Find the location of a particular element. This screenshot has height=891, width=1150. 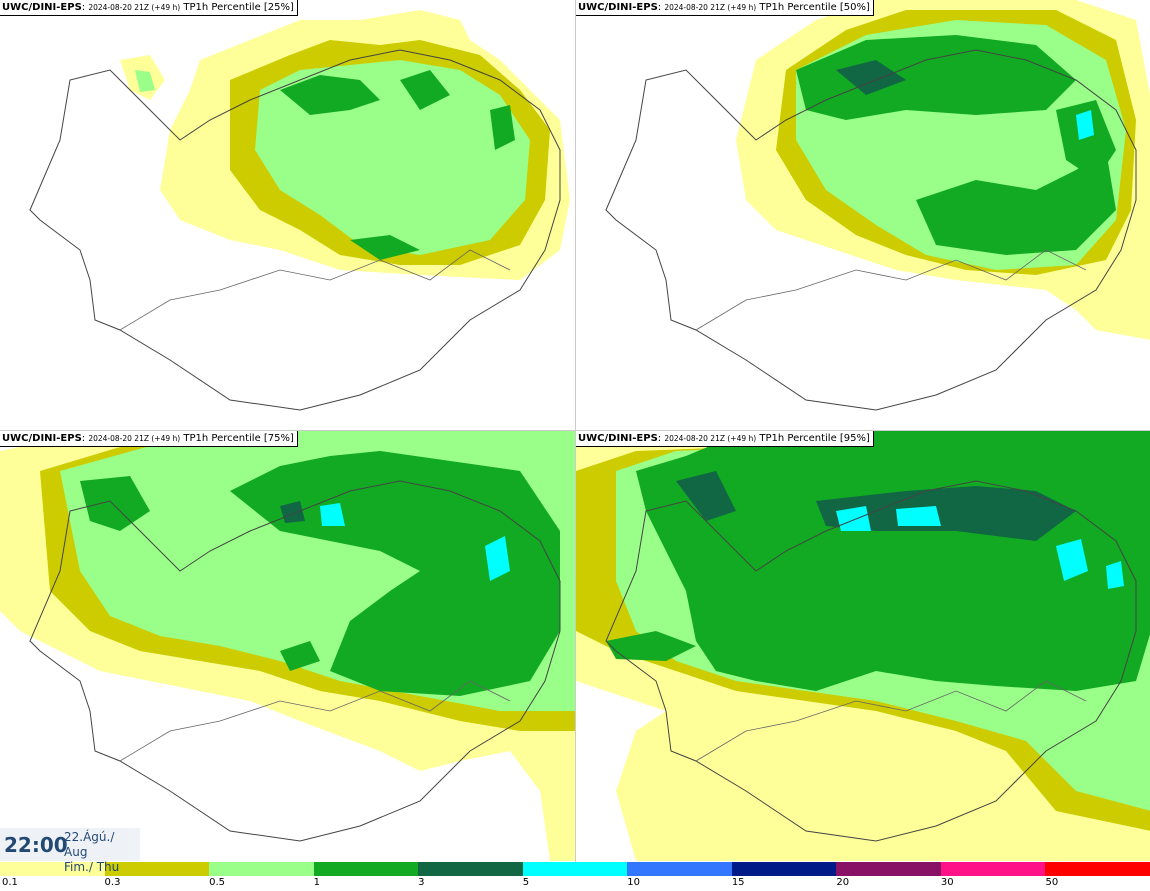

legend-tick-label: 50 is located at coordinates (1052, 882).